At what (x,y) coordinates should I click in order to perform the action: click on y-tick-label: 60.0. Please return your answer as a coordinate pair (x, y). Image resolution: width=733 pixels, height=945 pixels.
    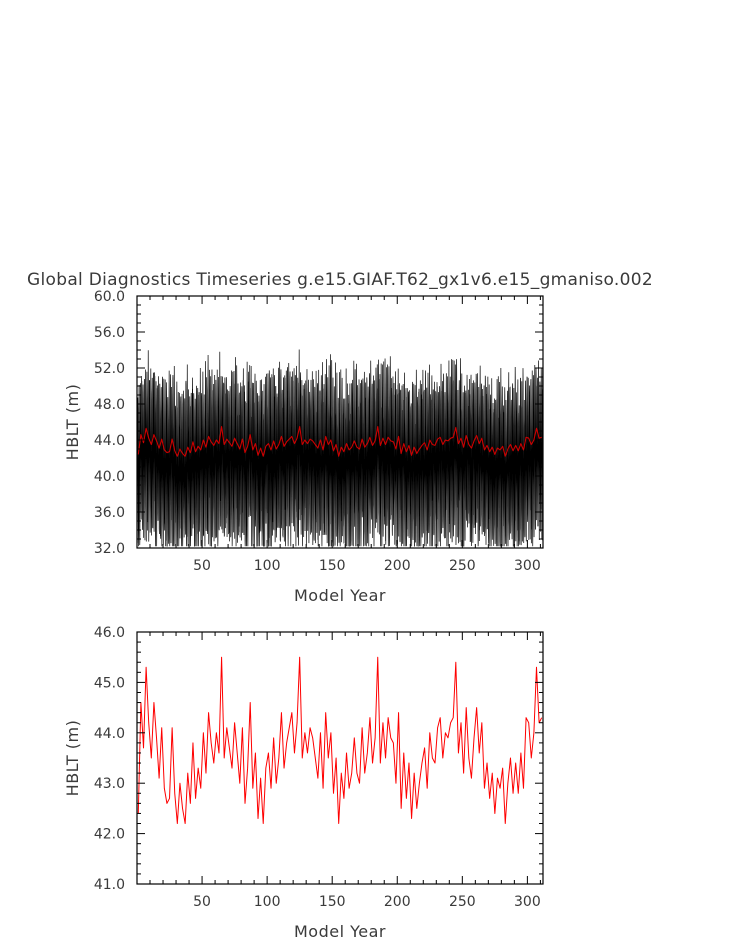
    Looking at the image, I should click on (109, 297).